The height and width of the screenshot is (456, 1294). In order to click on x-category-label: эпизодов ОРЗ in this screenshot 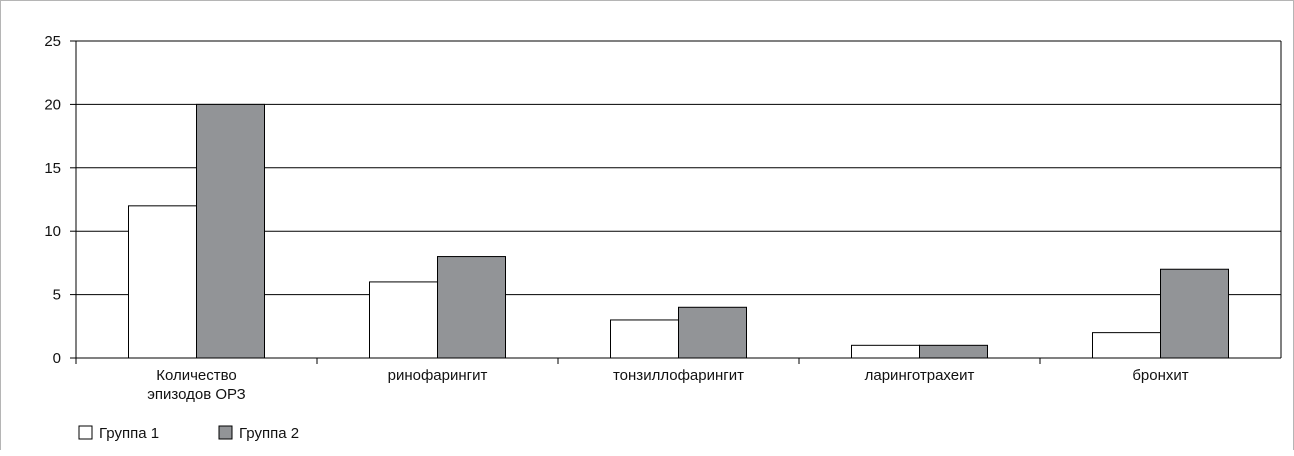, I will do `click(196, 394)`.